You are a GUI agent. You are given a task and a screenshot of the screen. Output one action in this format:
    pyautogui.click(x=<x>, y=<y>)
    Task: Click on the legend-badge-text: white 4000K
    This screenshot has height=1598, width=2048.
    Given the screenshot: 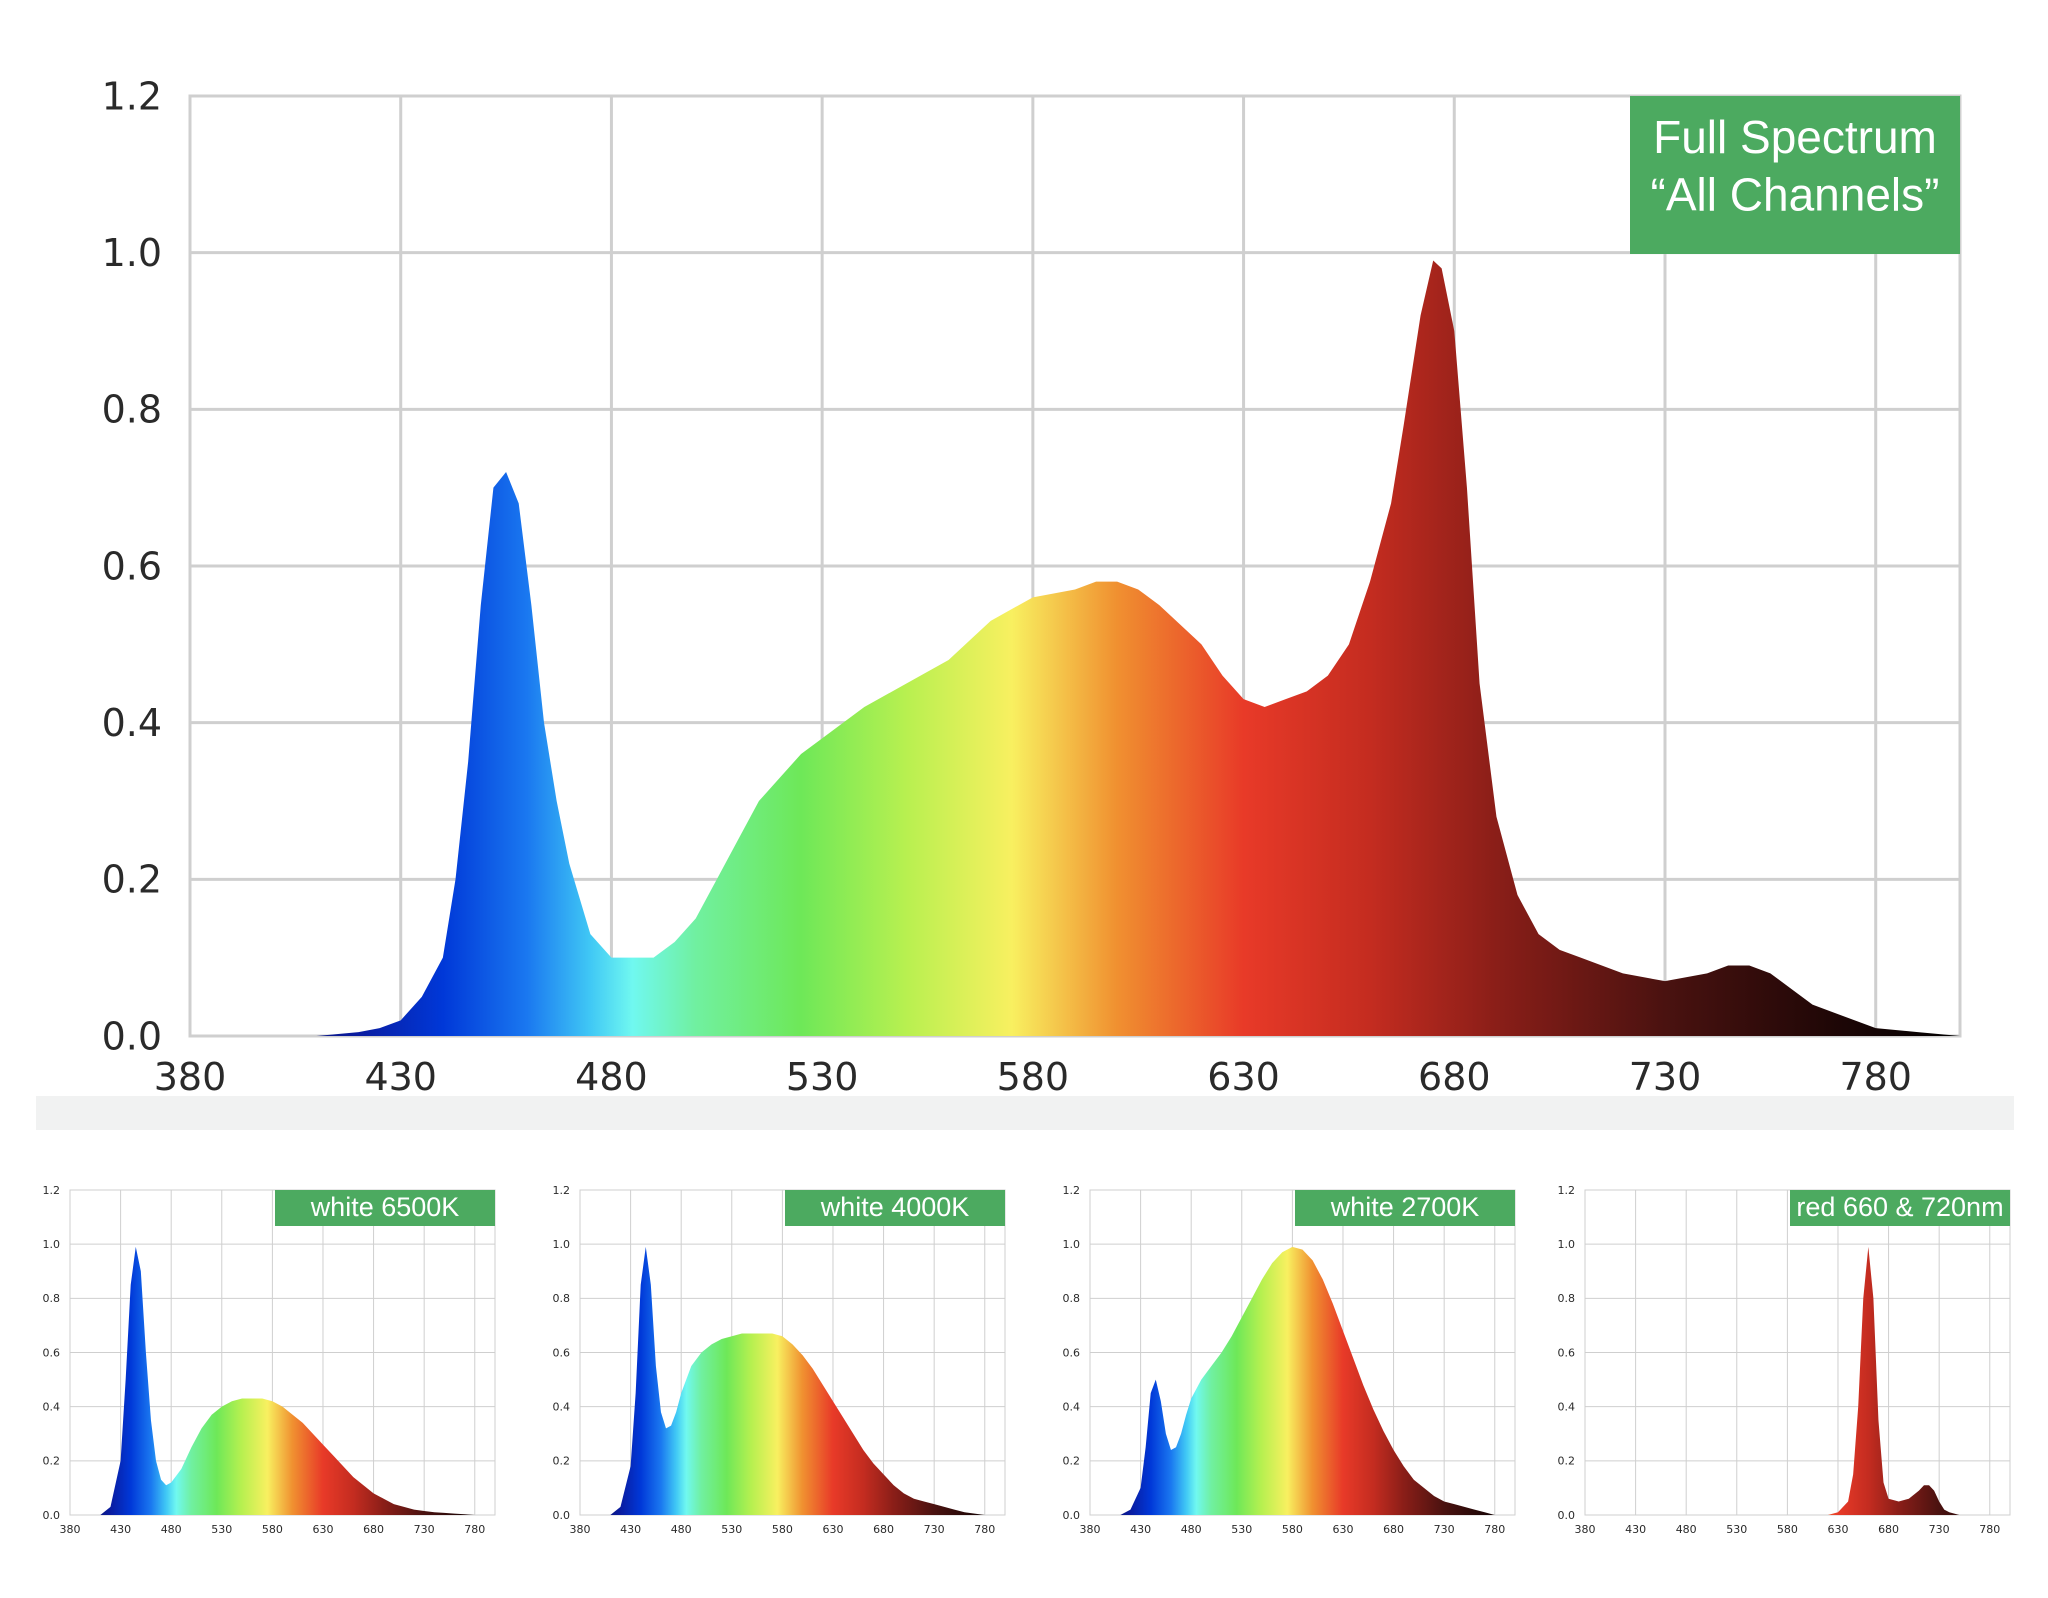 What is the action you would take?
    pyautogui.click(x=895, y=1207)
    